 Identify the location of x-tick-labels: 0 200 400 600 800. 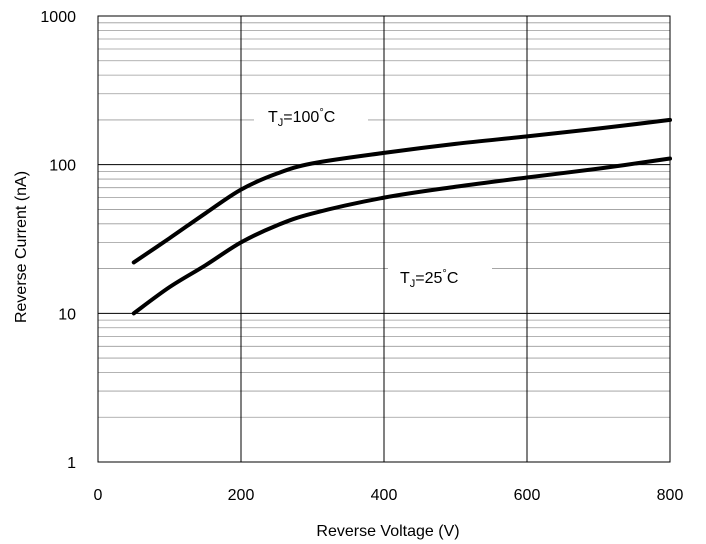
(389, 495).